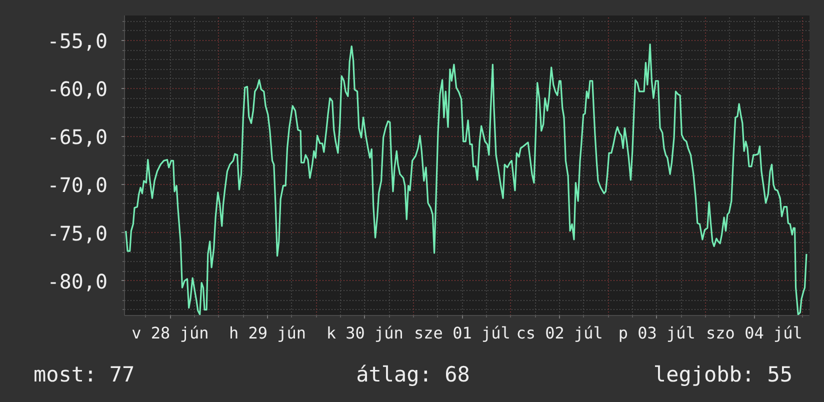 The image size is (824, 402). Describe the element at coordinates (77, 185) in the screenshot. I see `y-tick-label: -70,0` at that location.